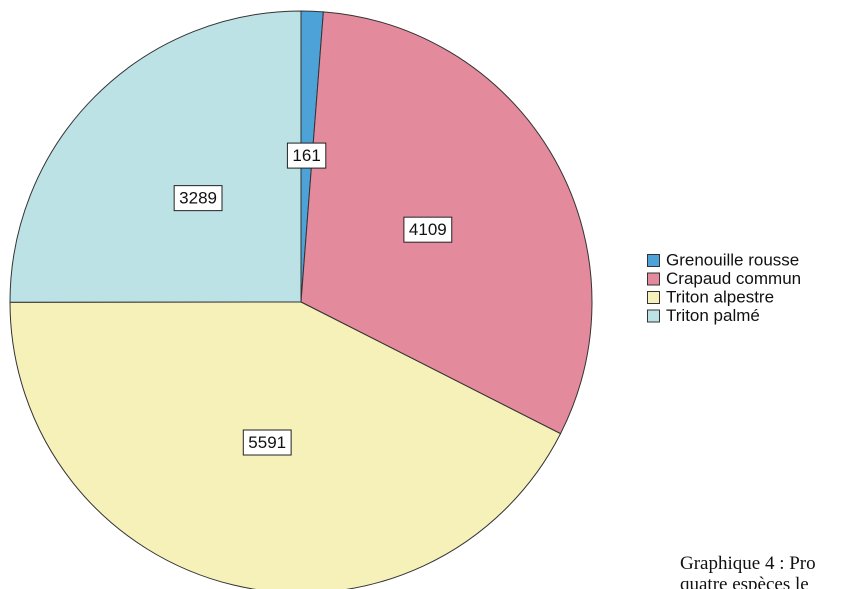 This screenshot has width=851, height=589. What do you see at coordinates (732, 259) in the screenshot?
I see `legend-label: Grenouille rousse` at bounding box center [732, 259].